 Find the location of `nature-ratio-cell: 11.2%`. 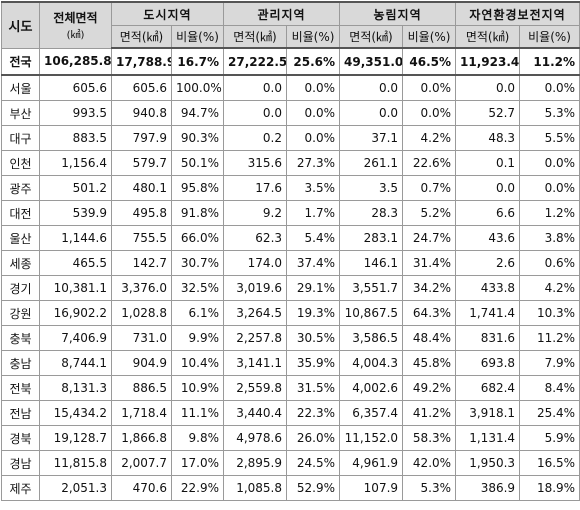

nature-ratio-cell: 11.2% is located at coordinates (549, 338).